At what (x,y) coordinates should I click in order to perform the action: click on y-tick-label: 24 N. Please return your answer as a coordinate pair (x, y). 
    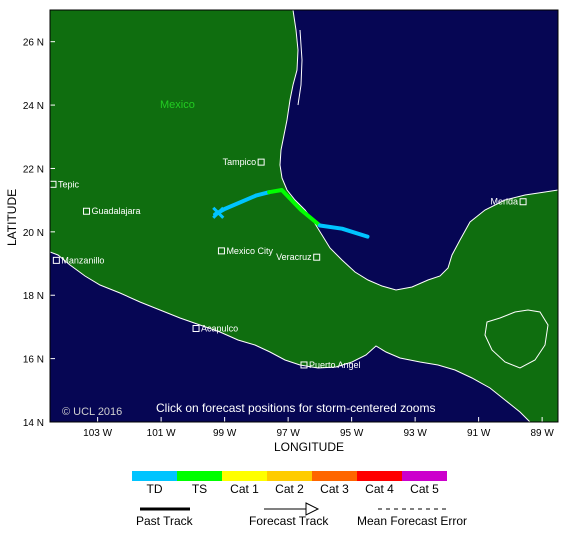
    Looking at the image, I should click on (33, 106).